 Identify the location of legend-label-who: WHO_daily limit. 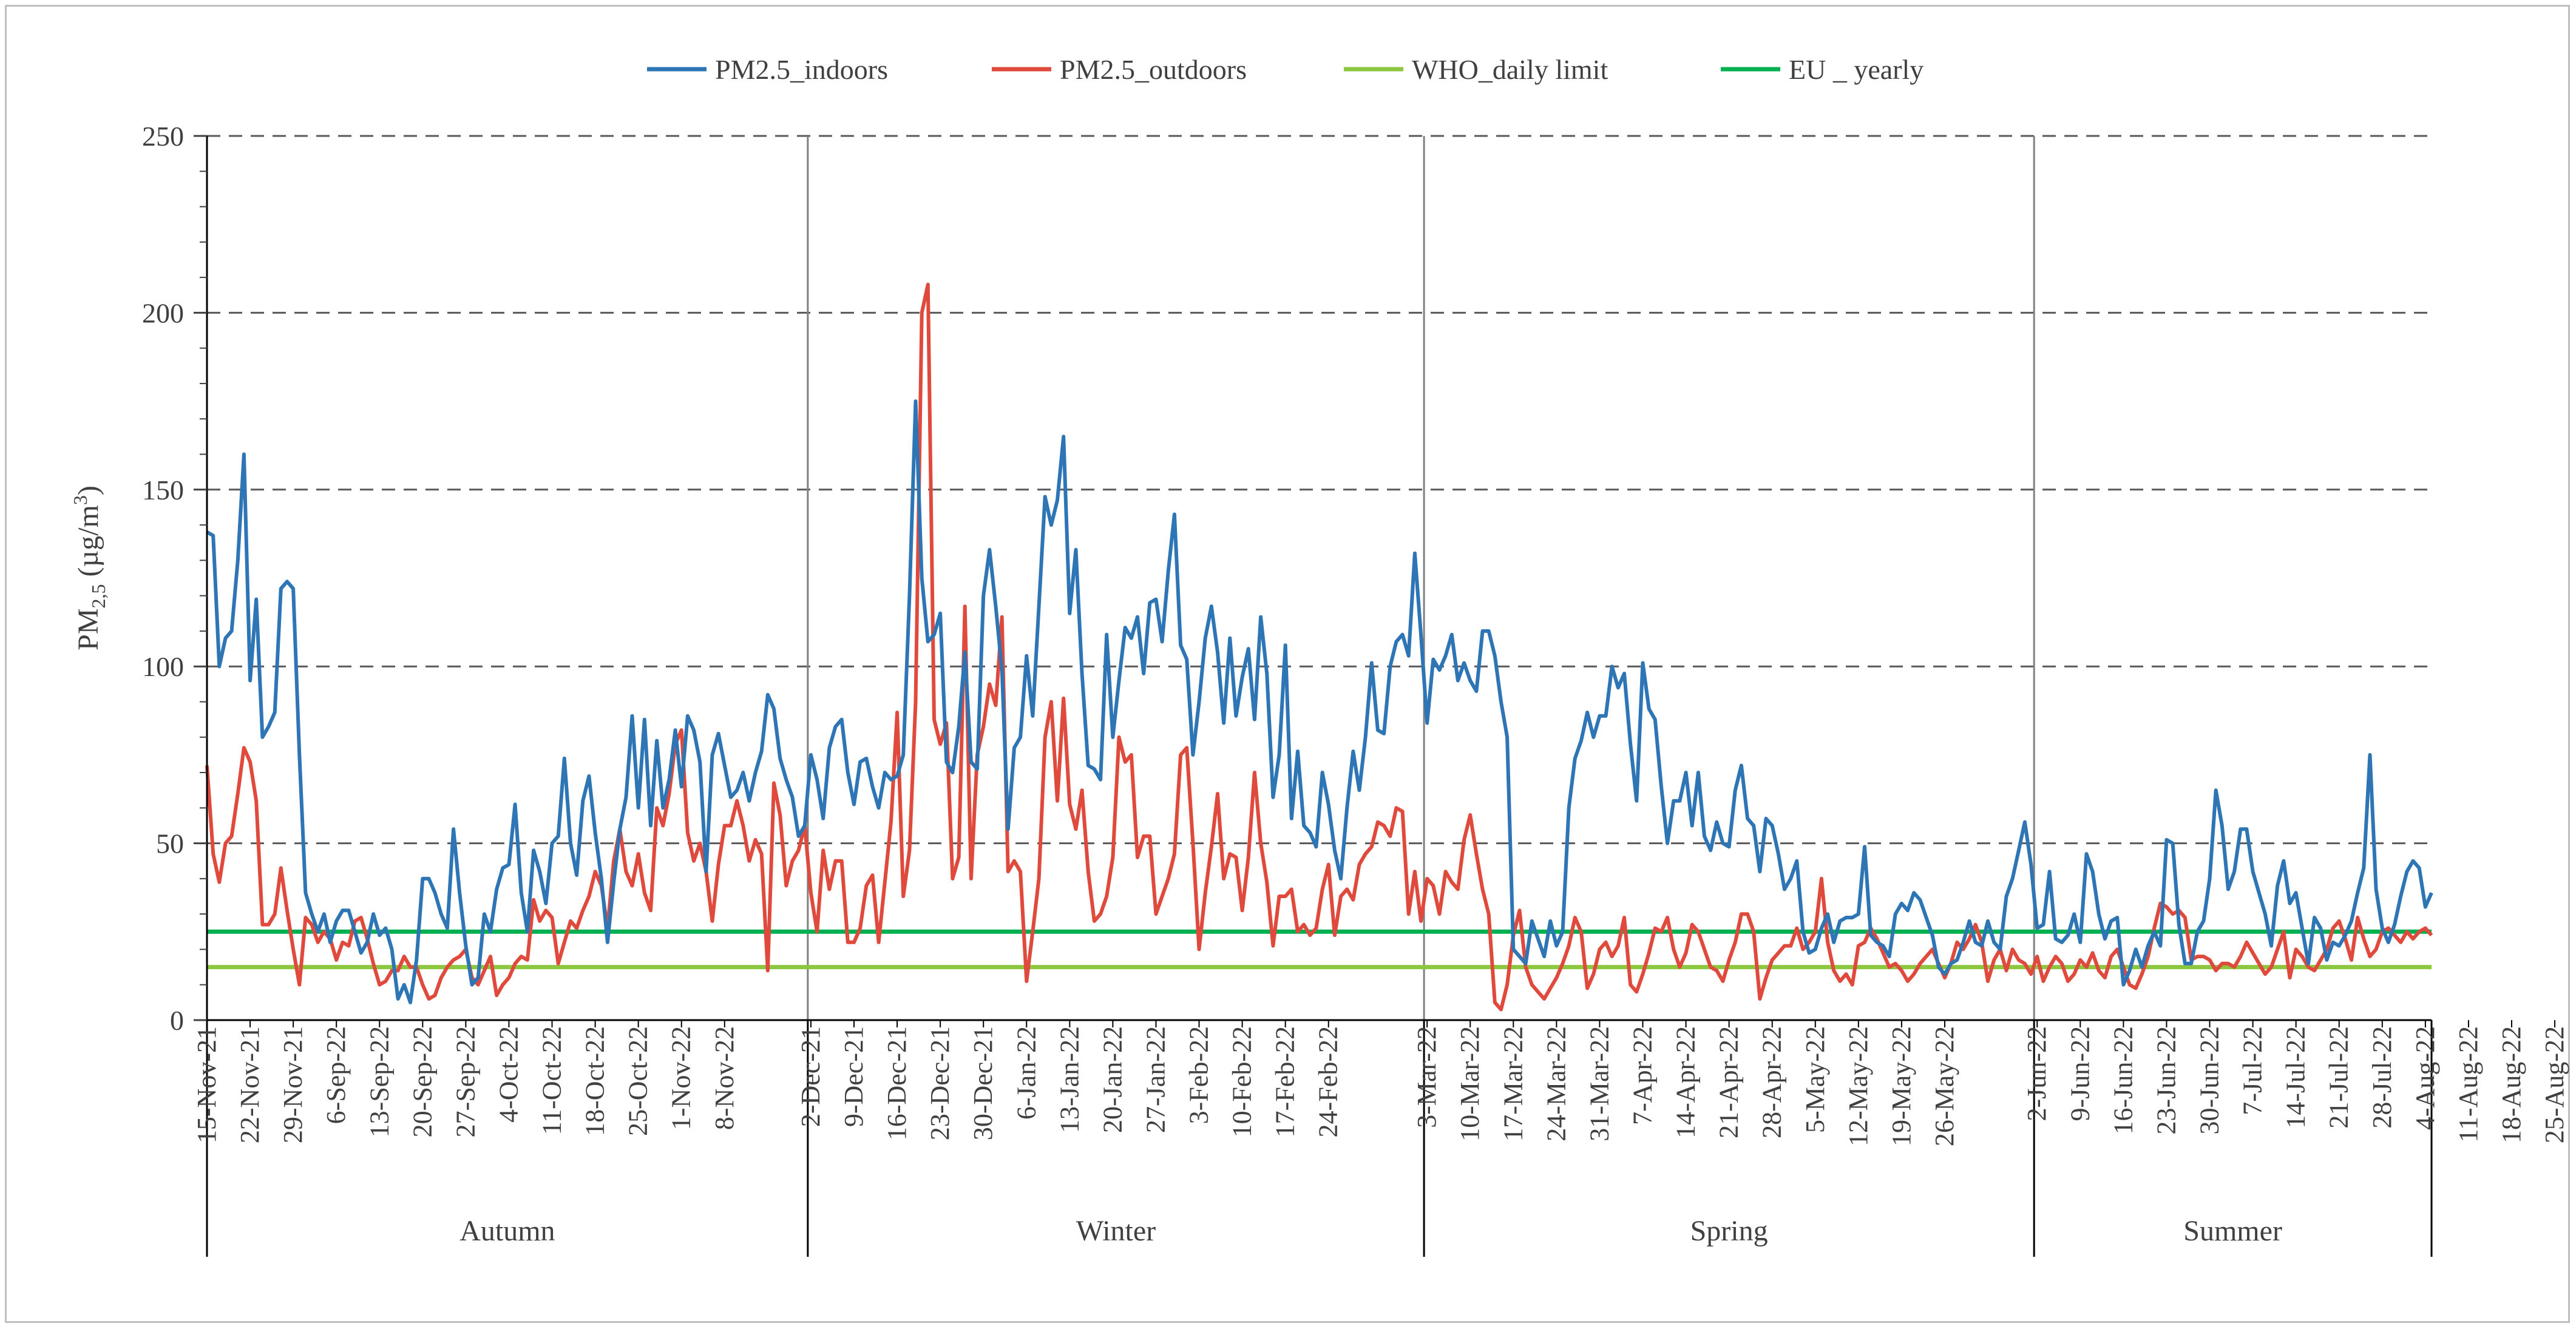
(1510, 69).